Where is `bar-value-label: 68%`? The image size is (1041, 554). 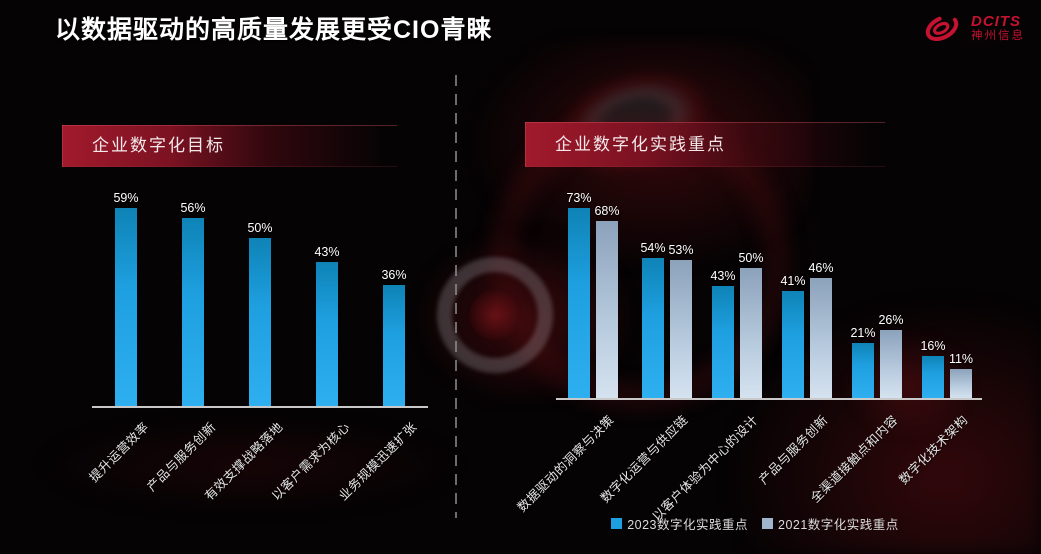 bar-value-label: 68% is located at coordinates (607, 211).